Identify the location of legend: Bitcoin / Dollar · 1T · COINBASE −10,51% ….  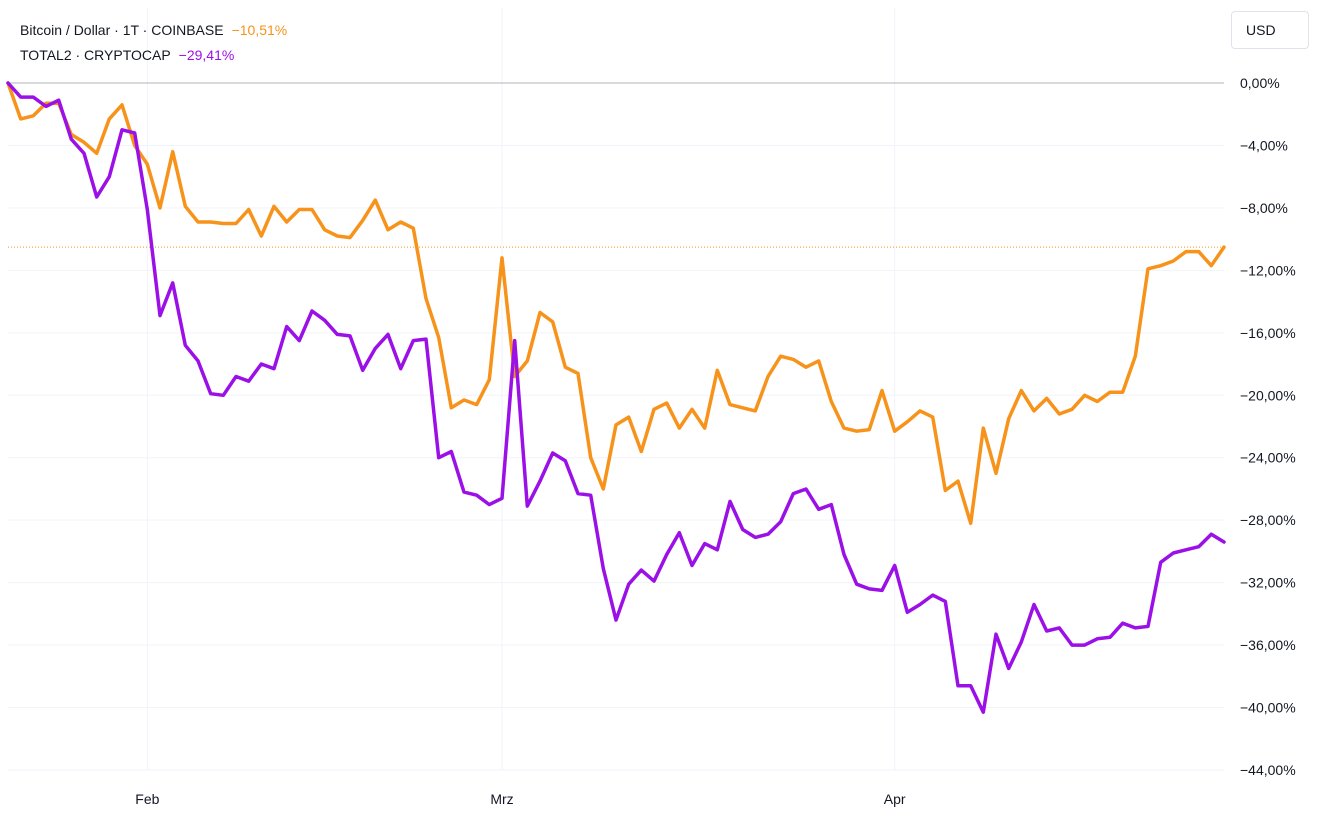
(153, 43).